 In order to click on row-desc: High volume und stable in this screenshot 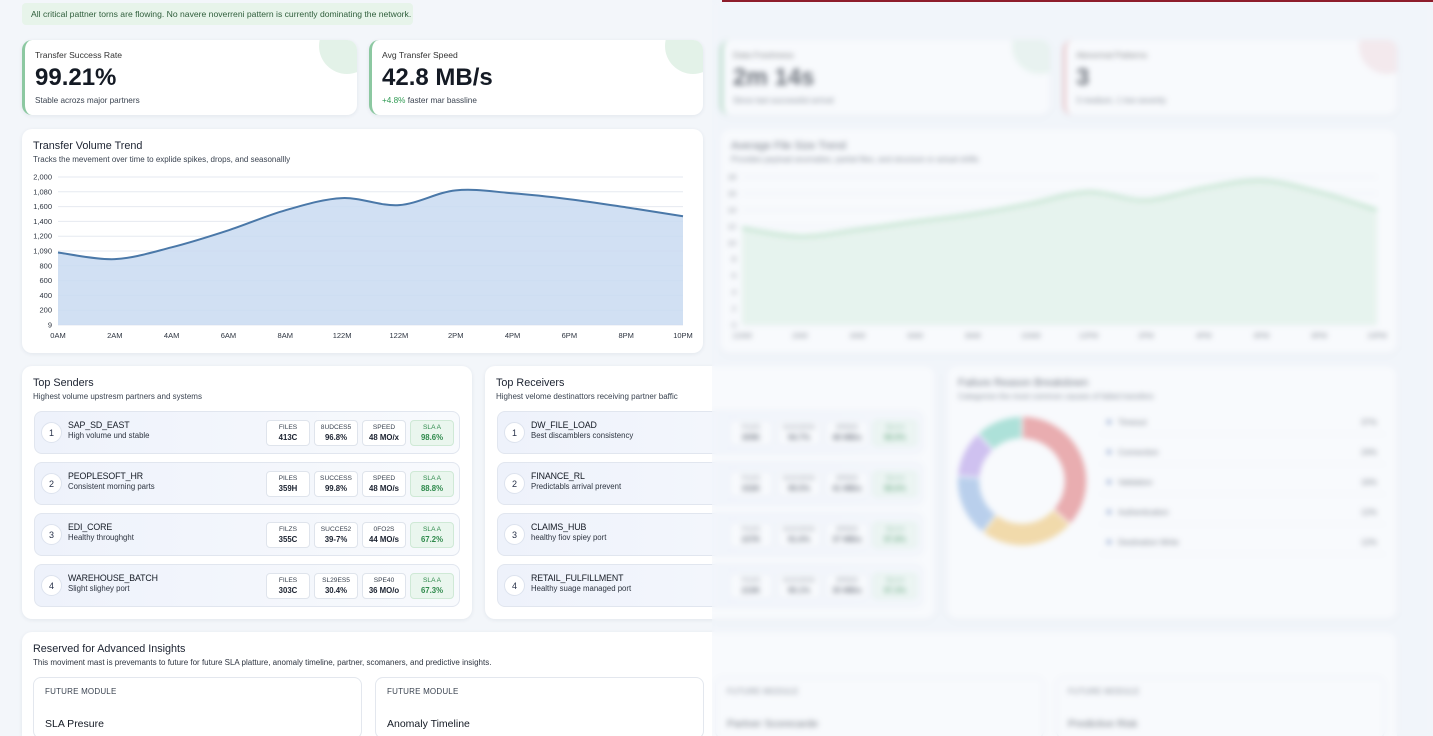, I will do `click(109, 435)`.